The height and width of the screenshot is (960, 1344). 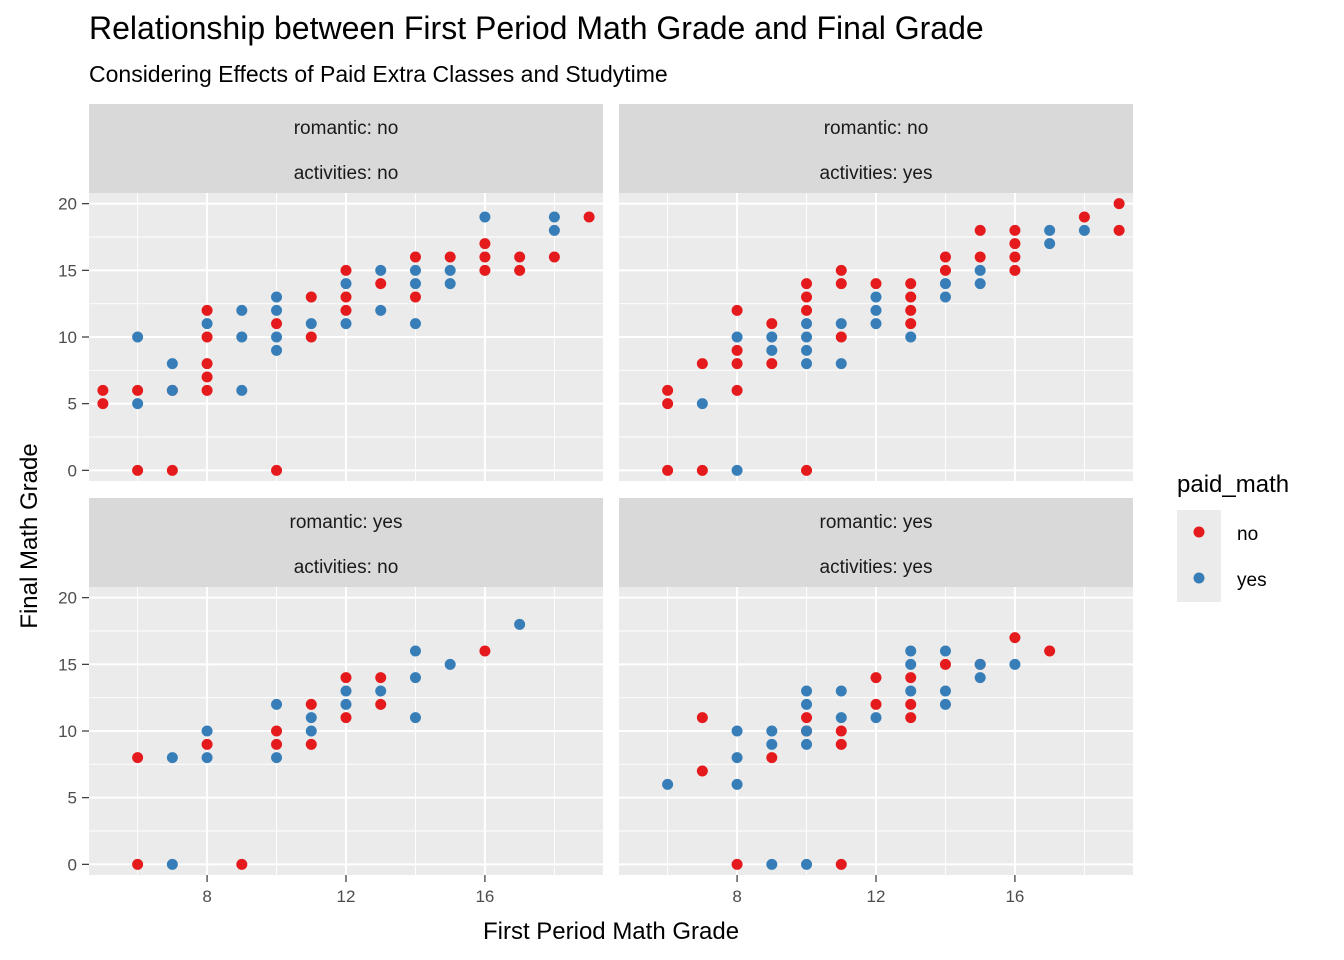 I want to click on y-tick-label: 5, so click(x=72, y=798).